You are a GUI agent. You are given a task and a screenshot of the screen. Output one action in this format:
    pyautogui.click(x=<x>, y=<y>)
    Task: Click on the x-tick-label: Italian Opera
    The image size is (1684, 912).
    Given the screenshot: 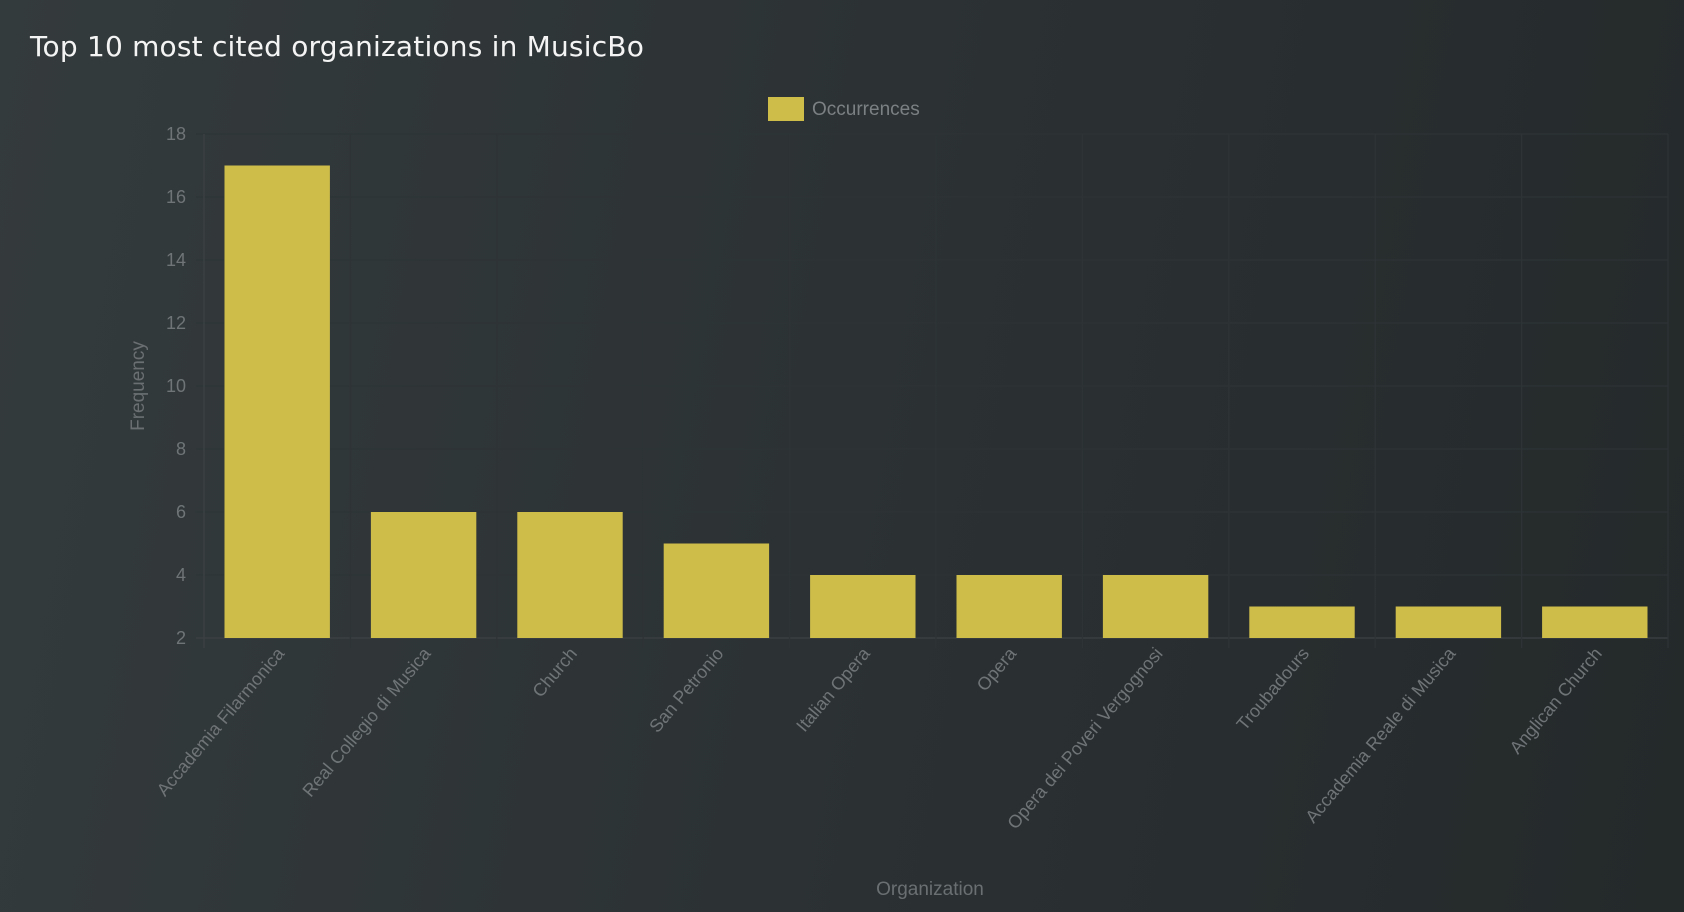 What is the action you would take?
    pyautogui.click(x=833, y=689)
    